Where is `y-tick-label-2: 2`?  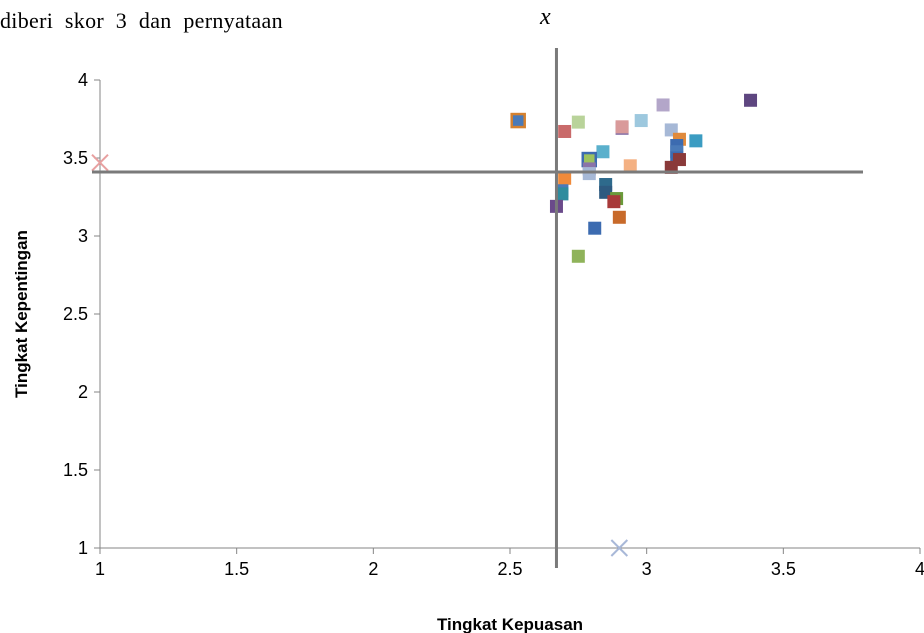
y-tick-label-2: 2 is located at coordinates (83, 392).